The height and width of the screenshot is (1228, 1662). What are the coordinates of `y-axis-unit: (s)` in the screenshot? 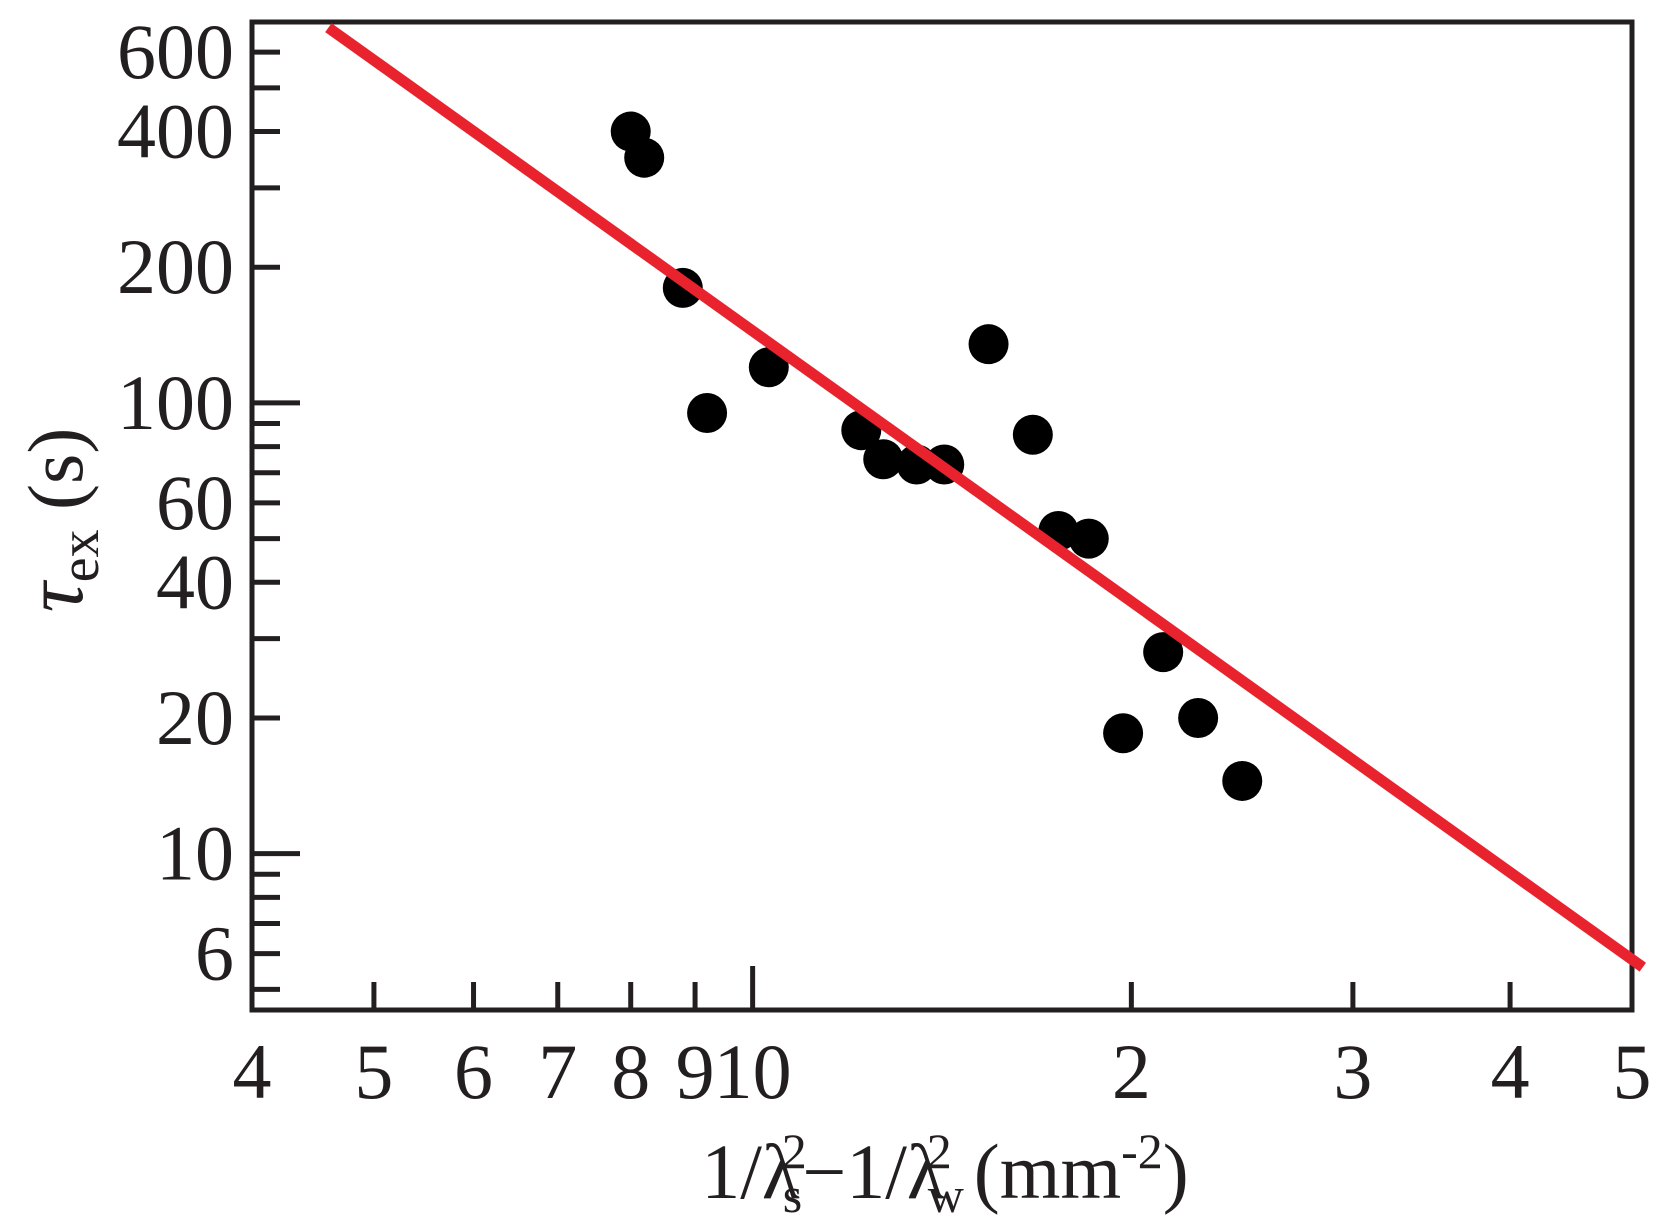 It's located at (55, 469).